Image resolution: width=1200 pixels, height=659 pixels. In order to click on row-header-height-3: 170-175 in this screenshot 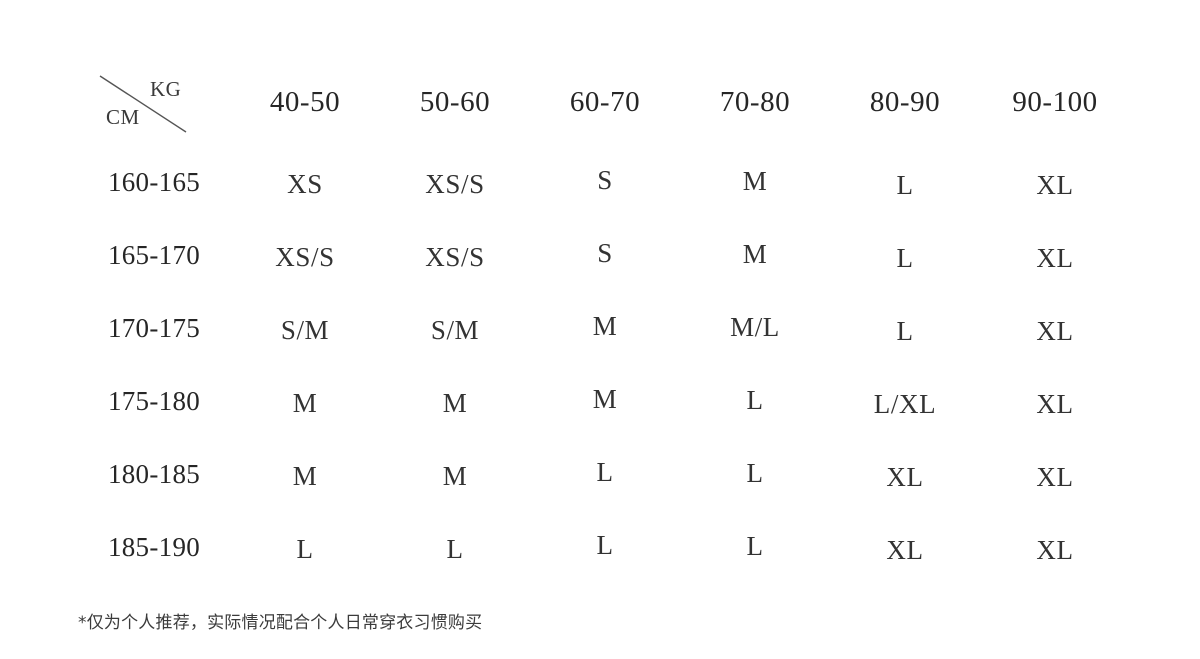, I will do `click(154, 328)`.